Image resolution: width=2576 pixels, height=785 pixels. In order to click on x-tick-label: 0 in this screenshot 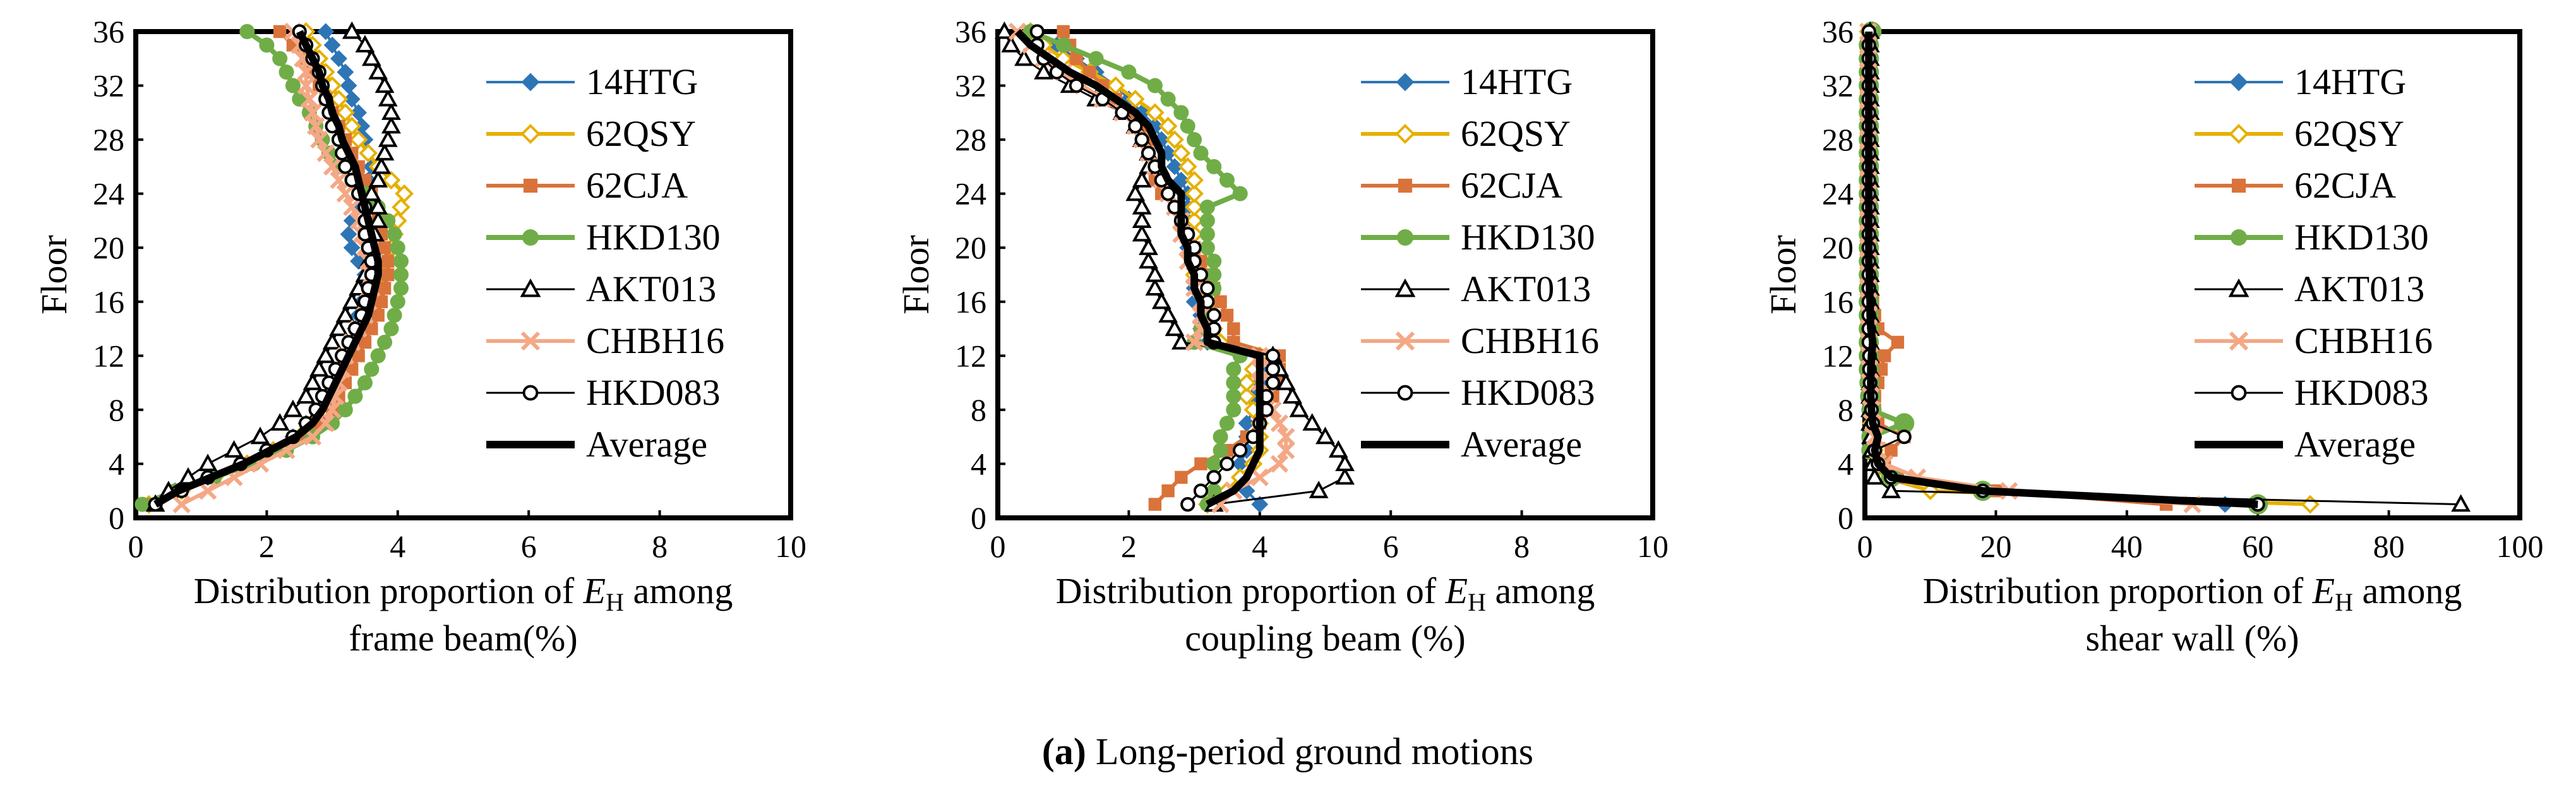, I will do `click(1865, 546)`.